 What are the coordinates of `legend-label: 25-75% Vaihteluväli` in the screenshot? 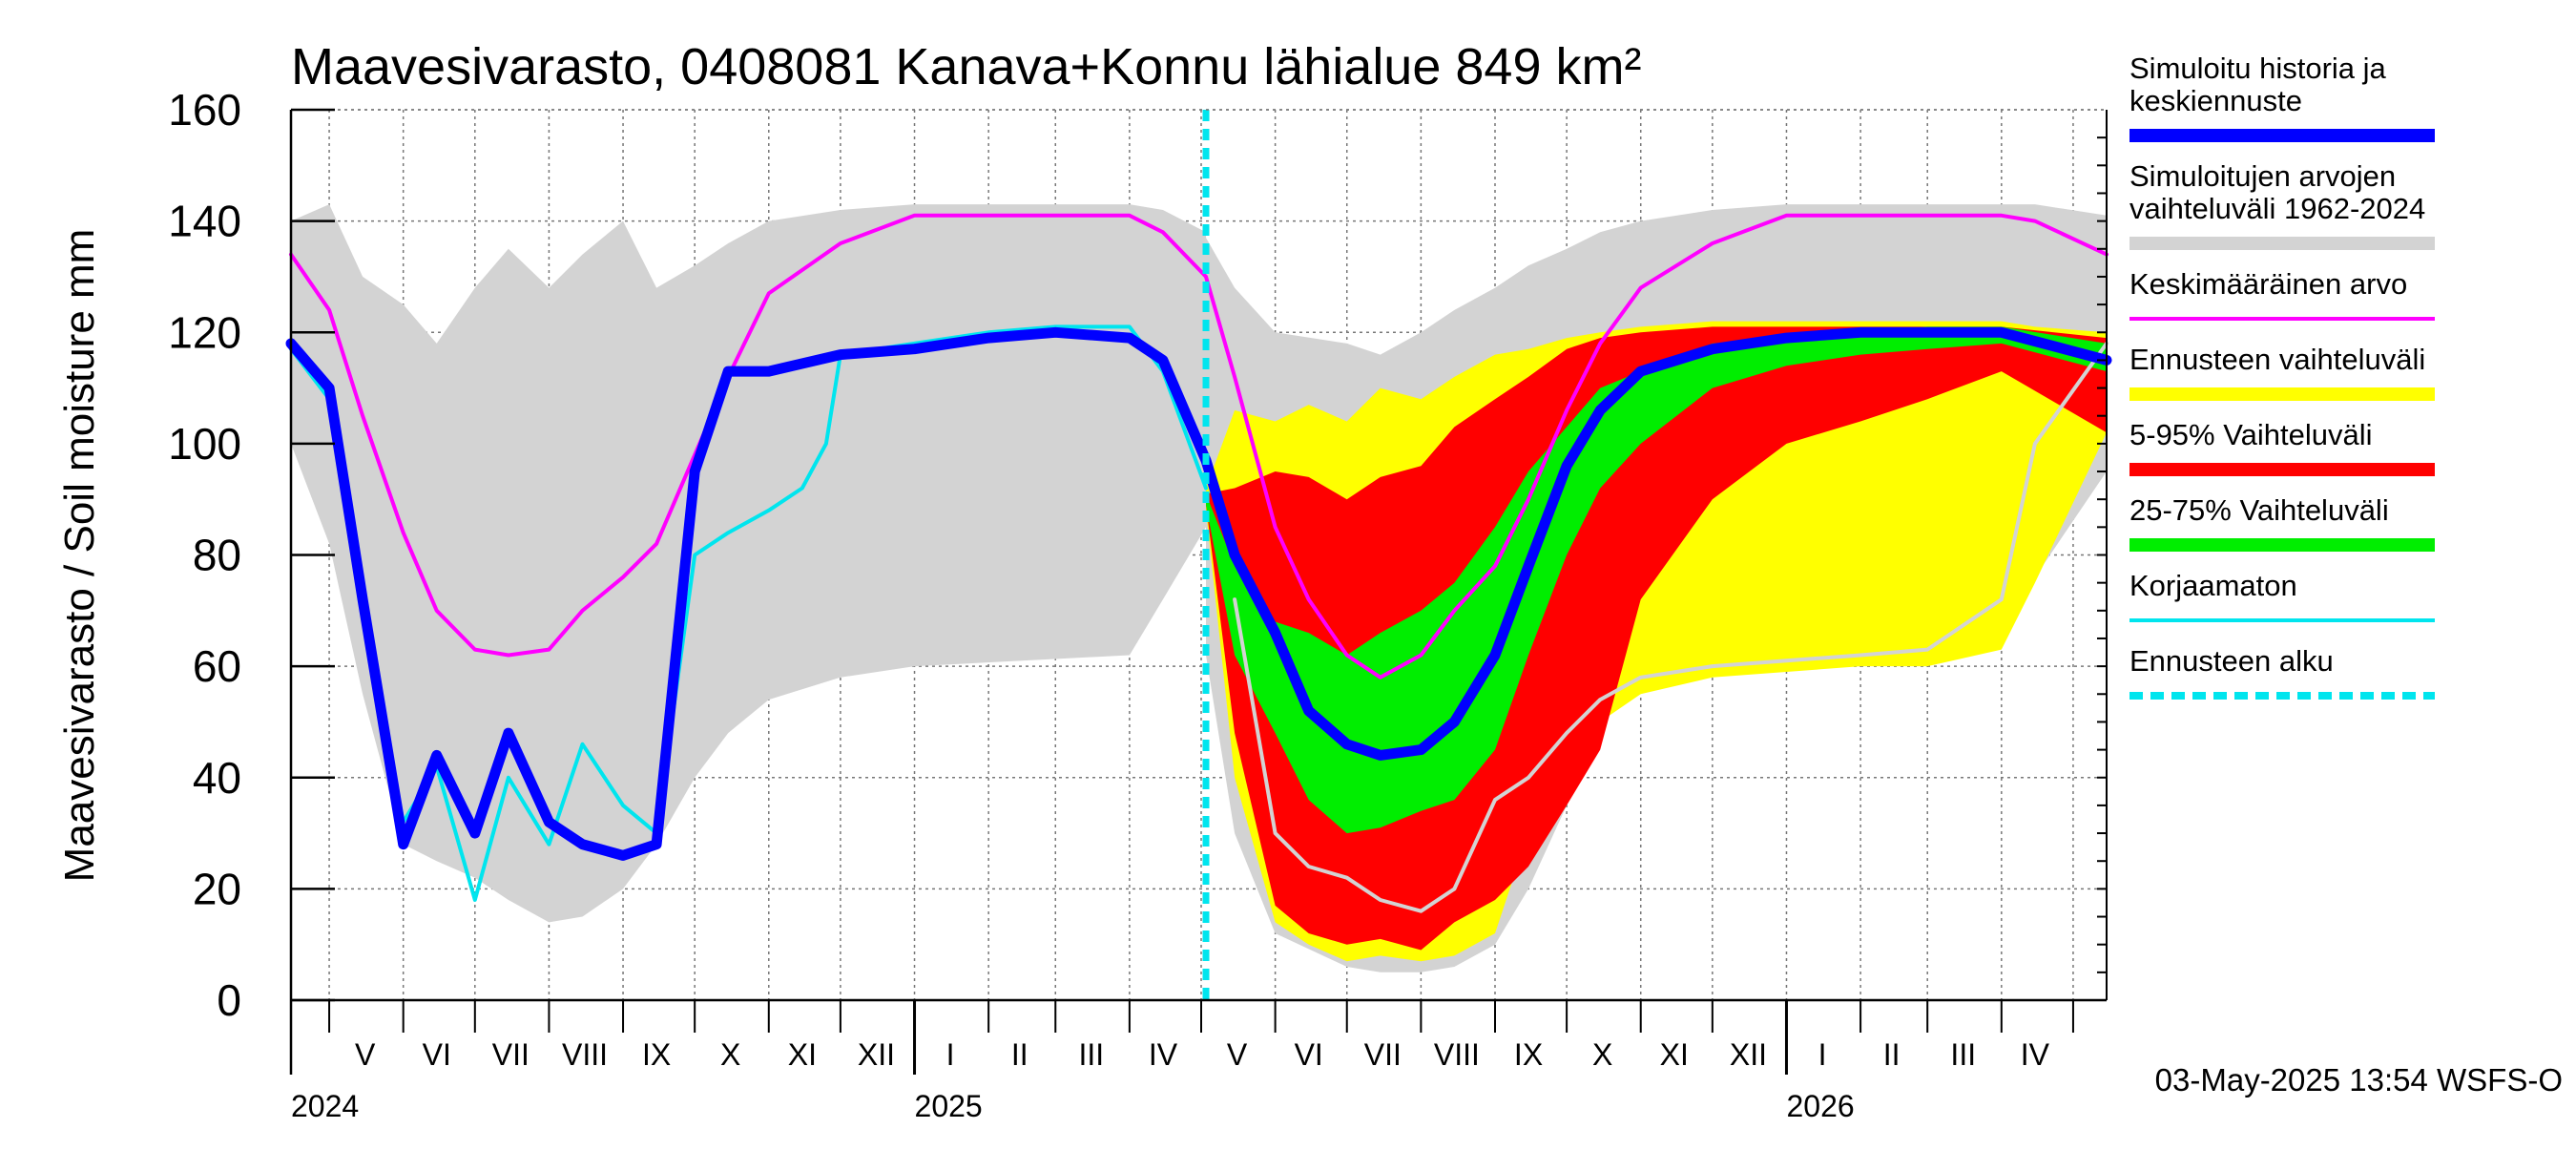 It's located at (2259, 510).